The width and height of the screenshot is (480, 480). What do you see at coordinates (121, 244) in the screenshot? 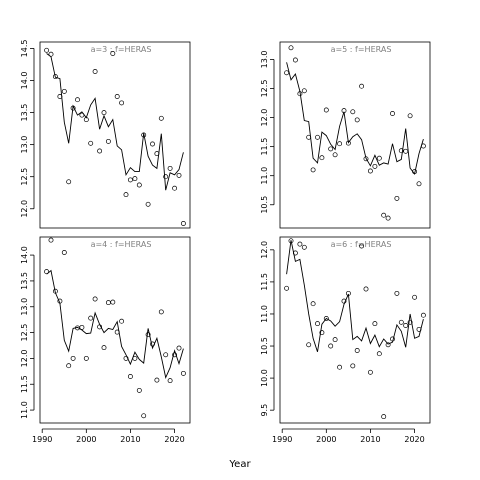
I see `panel-label: a=4 : f=HERAS` at bounding box center [121, 244].